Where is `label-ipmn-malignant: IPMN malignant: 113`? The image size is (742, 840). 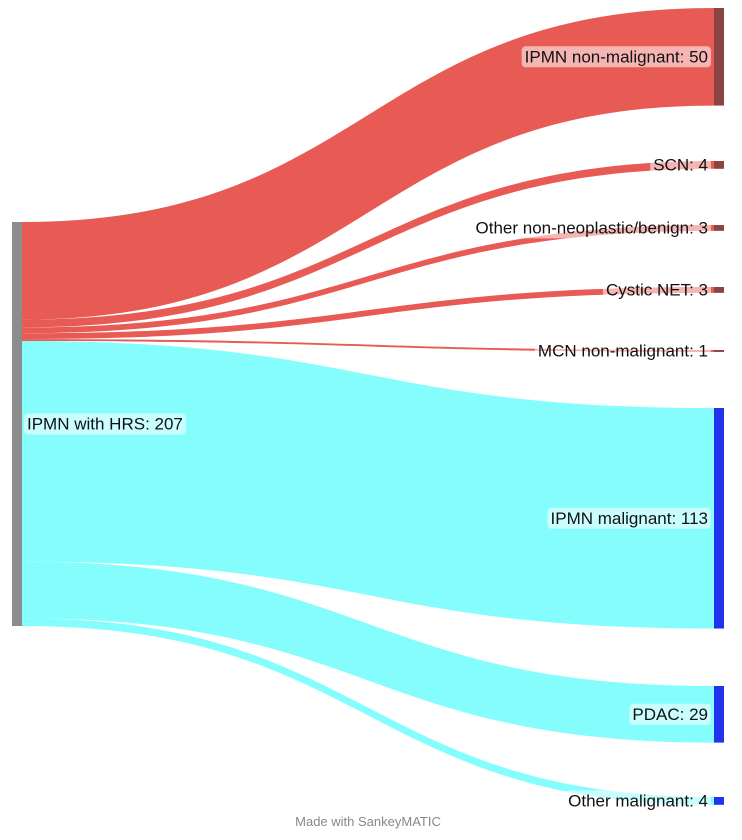
label-ipmn-malignant: IPMN malignant: 113 is located at coordinates (629, 518).